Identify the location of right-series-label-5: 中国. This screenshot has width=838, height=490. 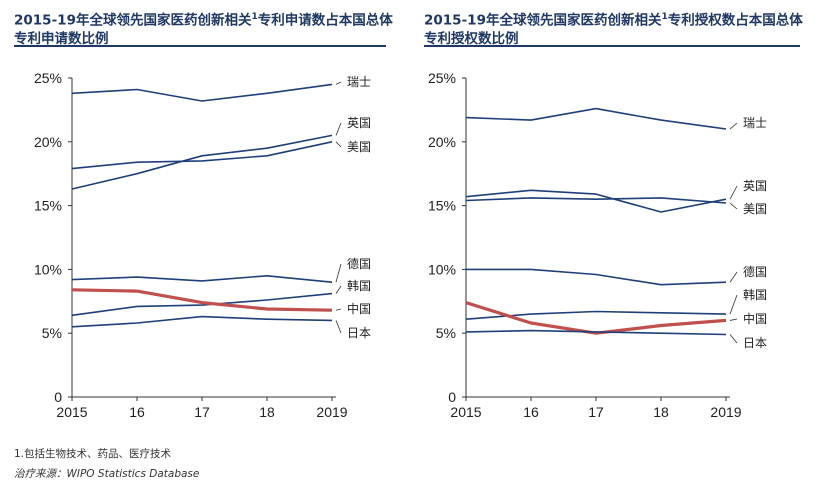
(755, 318).